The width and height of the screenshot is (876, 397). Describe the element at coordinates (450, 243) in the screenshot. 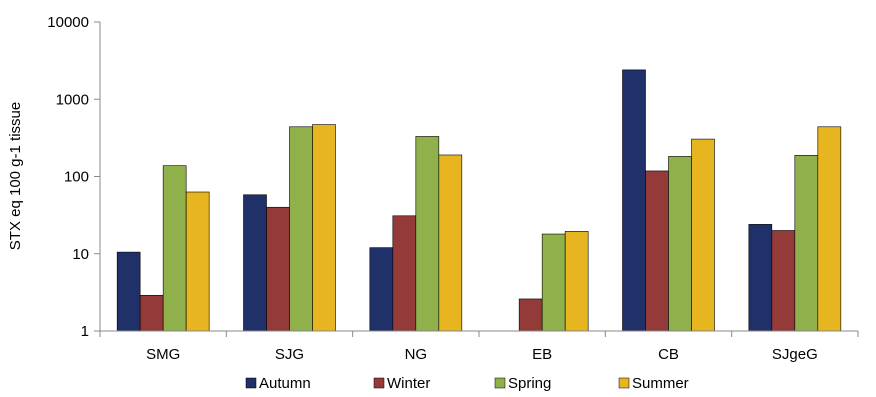

I see `bar-summer-ng` at that location.